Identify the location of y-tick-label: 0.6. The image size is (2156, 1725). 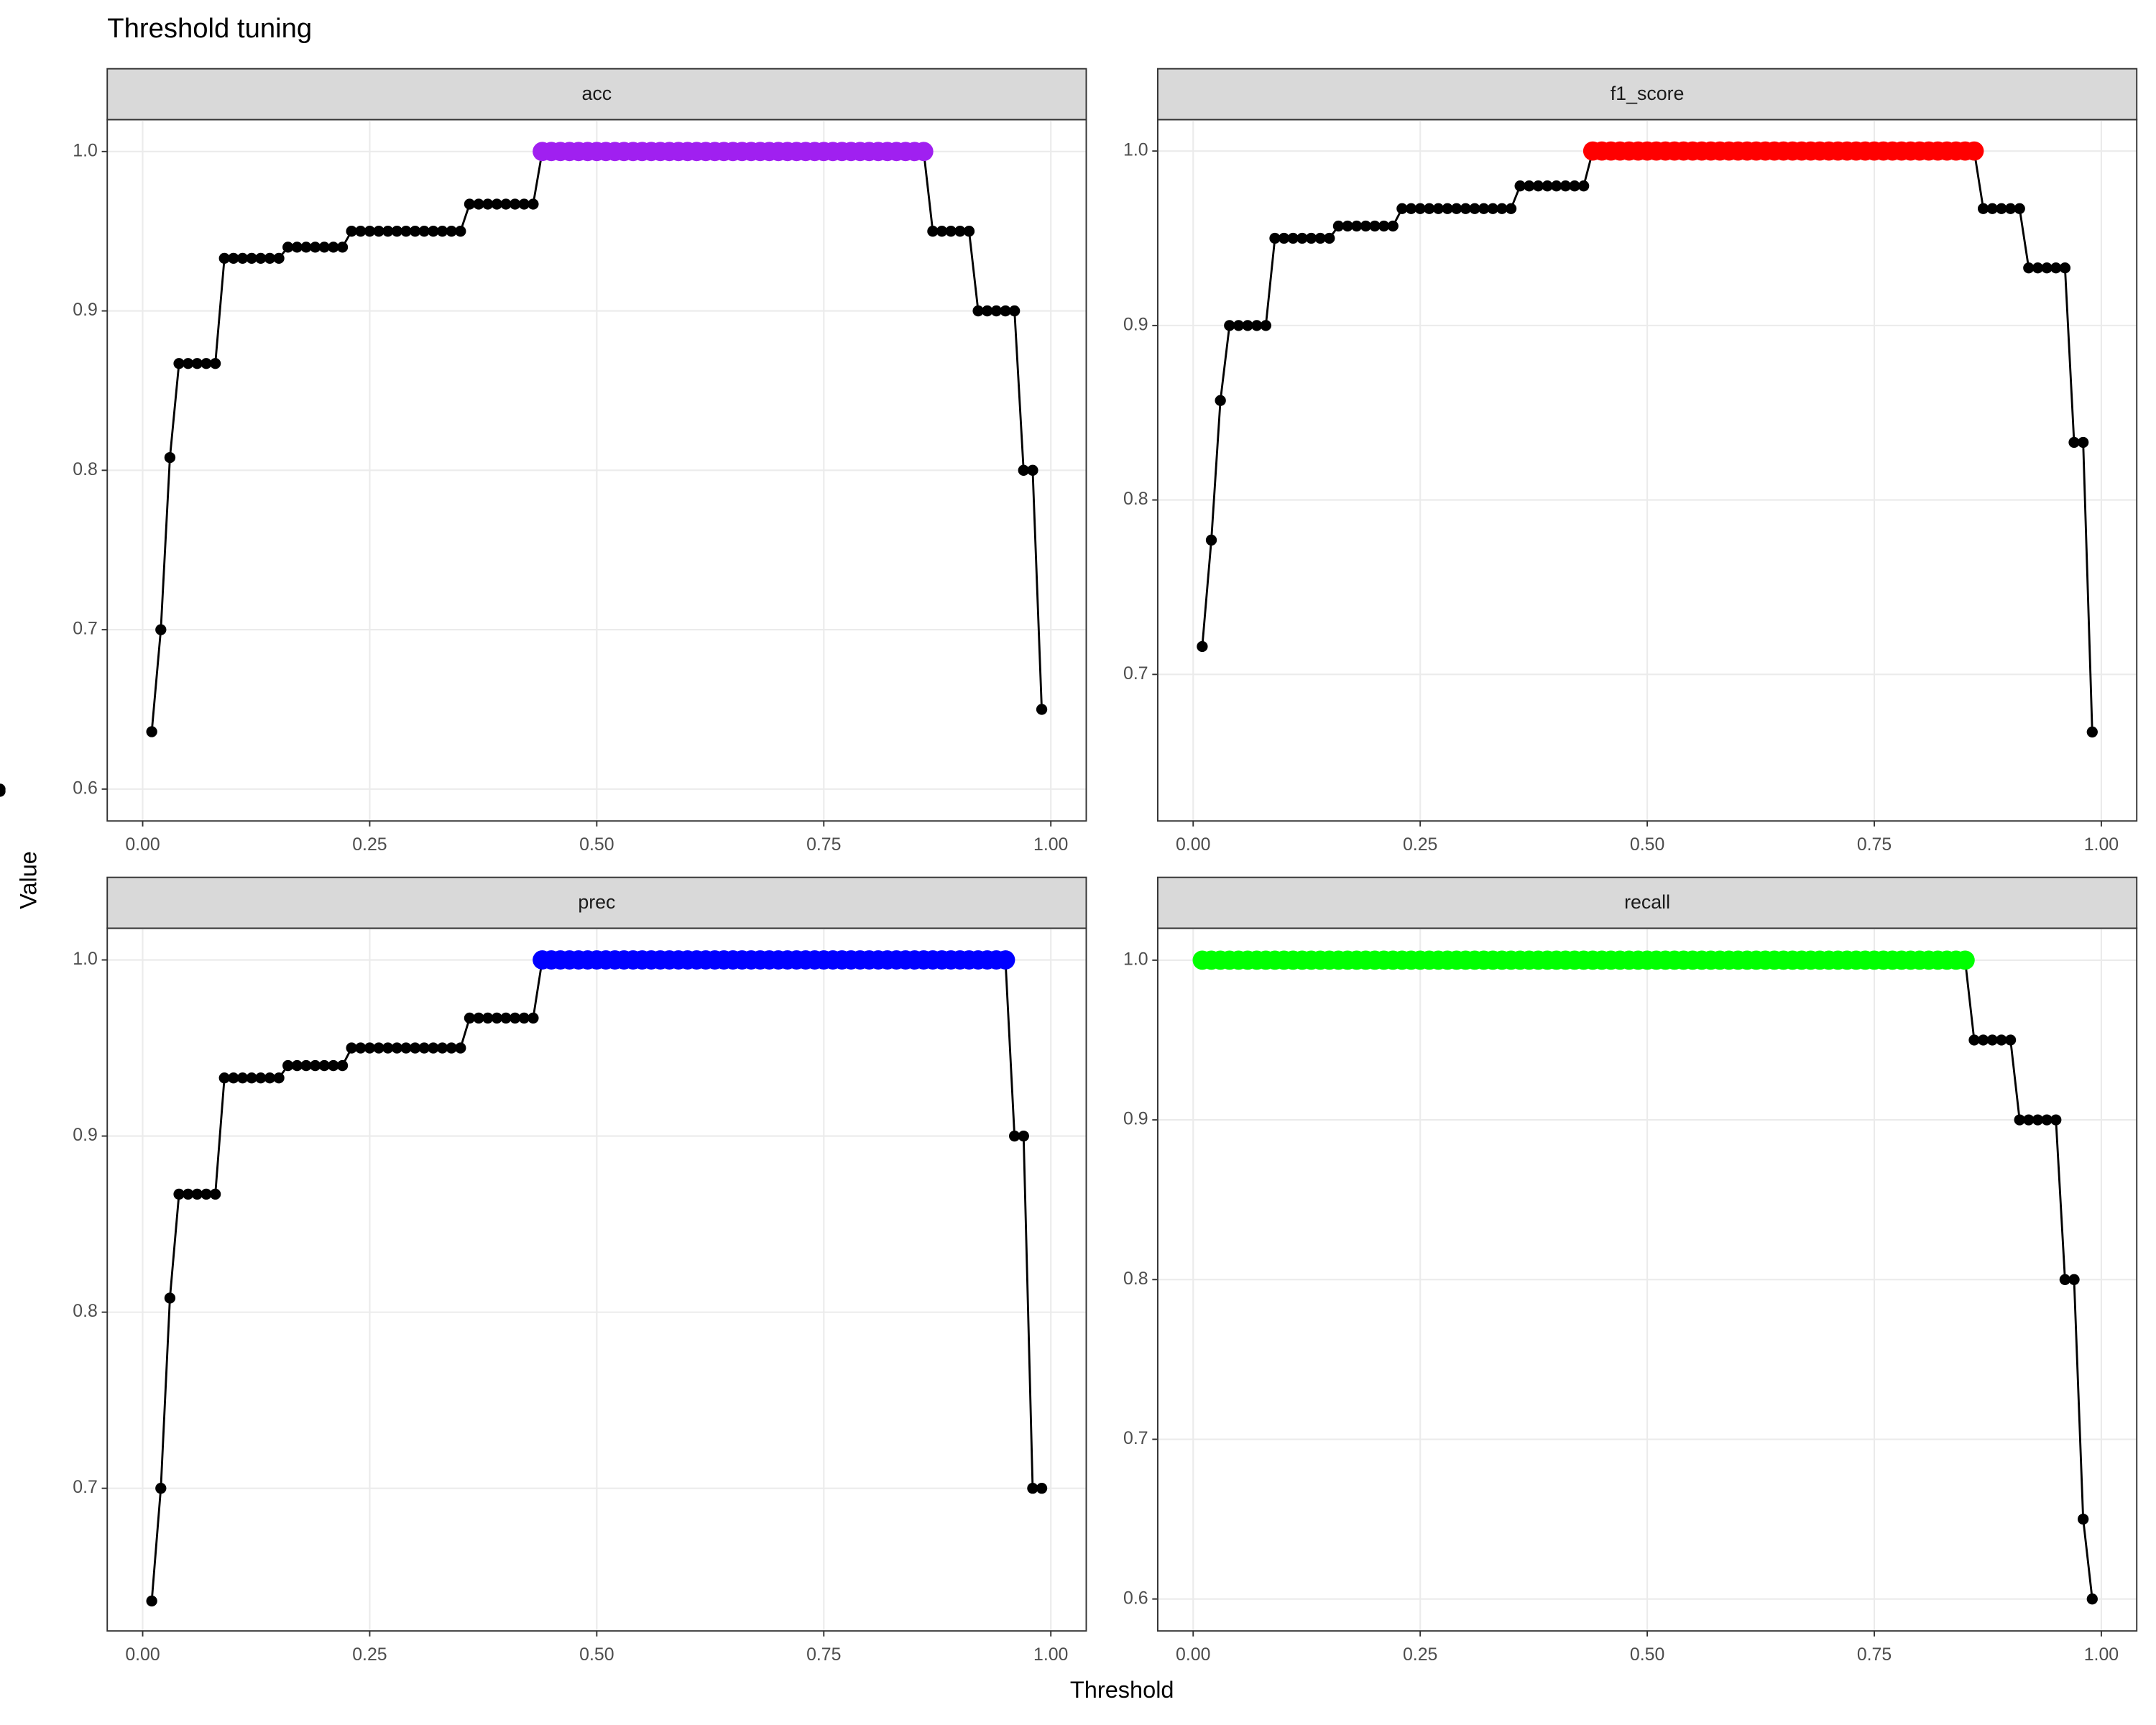
(85, 788).